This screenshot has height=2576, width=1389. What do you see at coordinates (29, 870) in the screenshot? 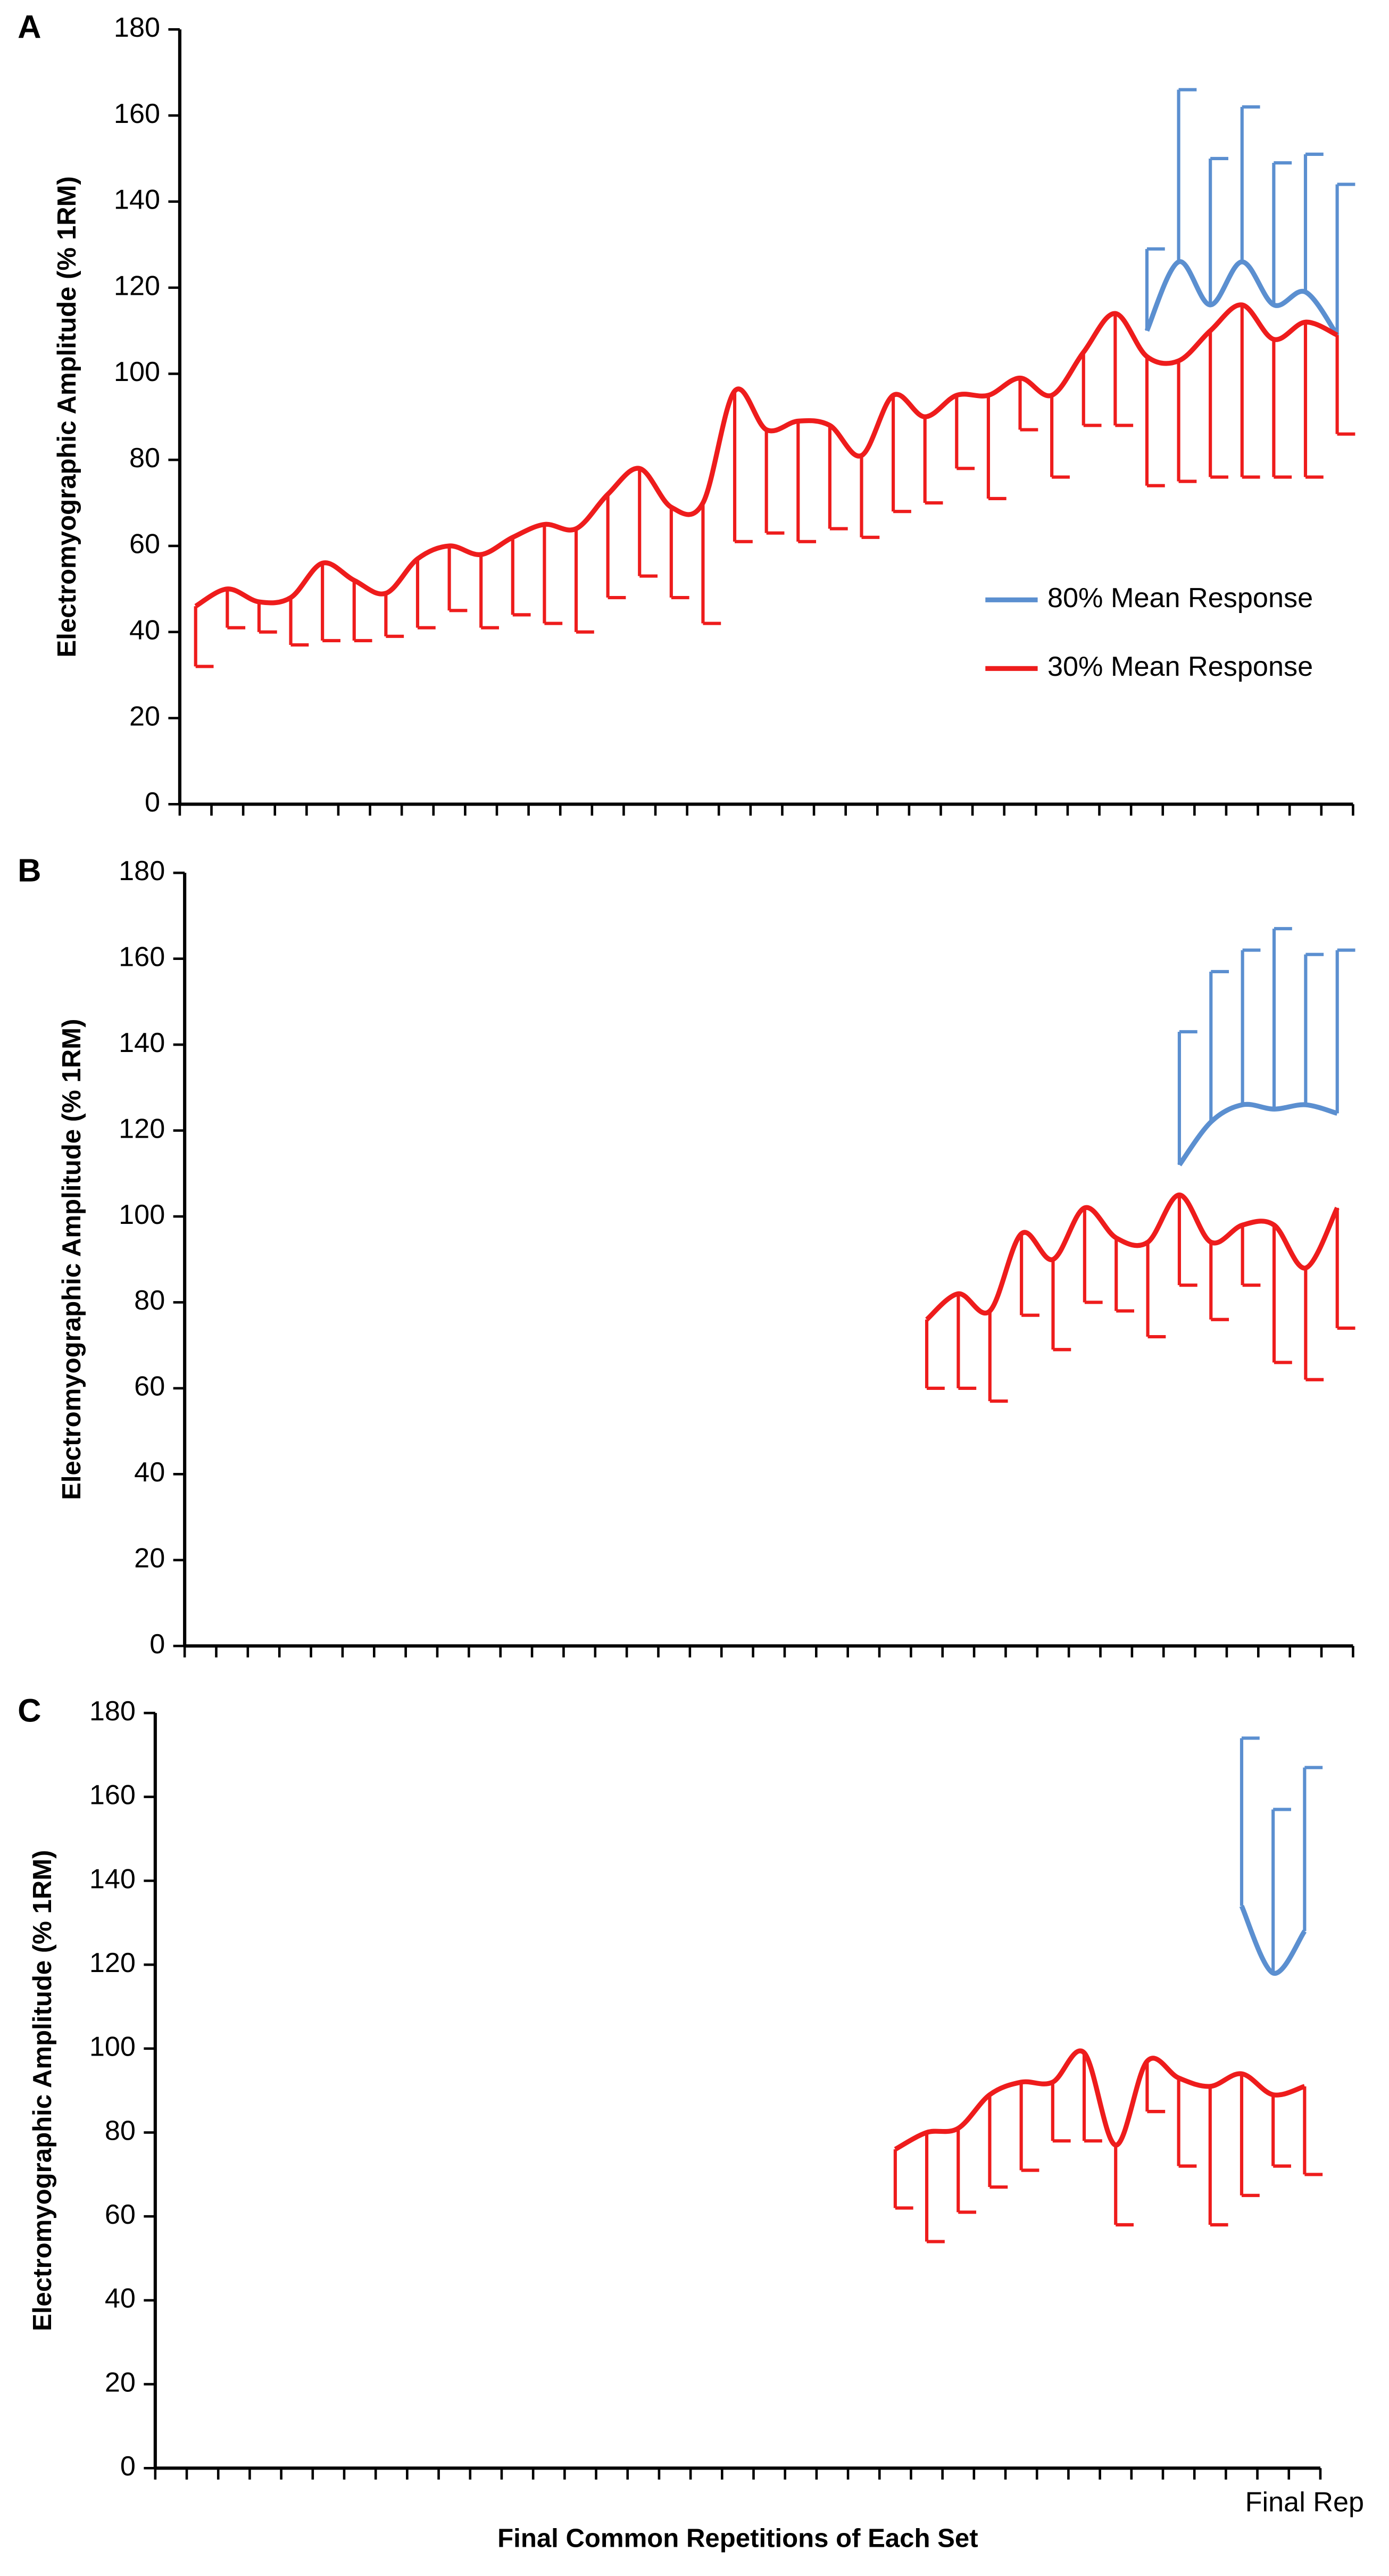
I see `panel-label: B` at bounding box center [29, 870].